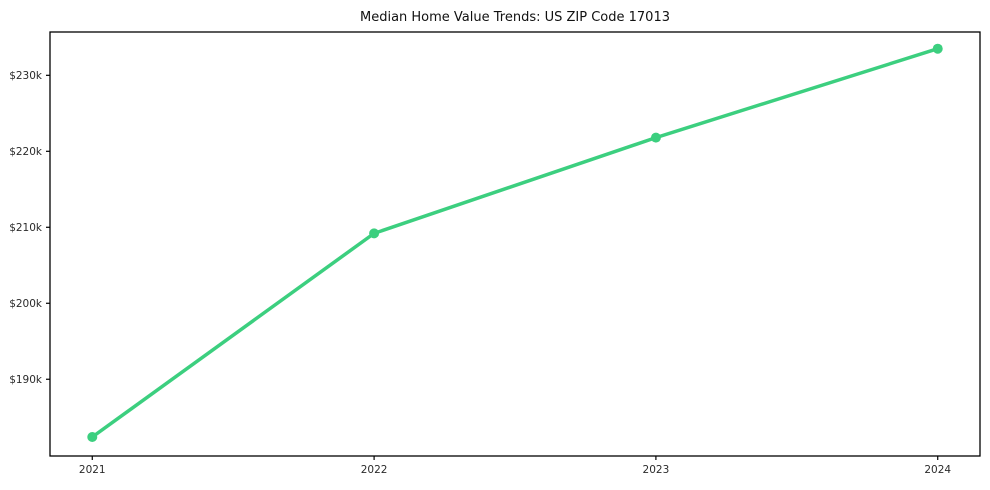 This screenshot has height=490, width=990. I want to click on y-tick-label: $190k, so click(26, 380).